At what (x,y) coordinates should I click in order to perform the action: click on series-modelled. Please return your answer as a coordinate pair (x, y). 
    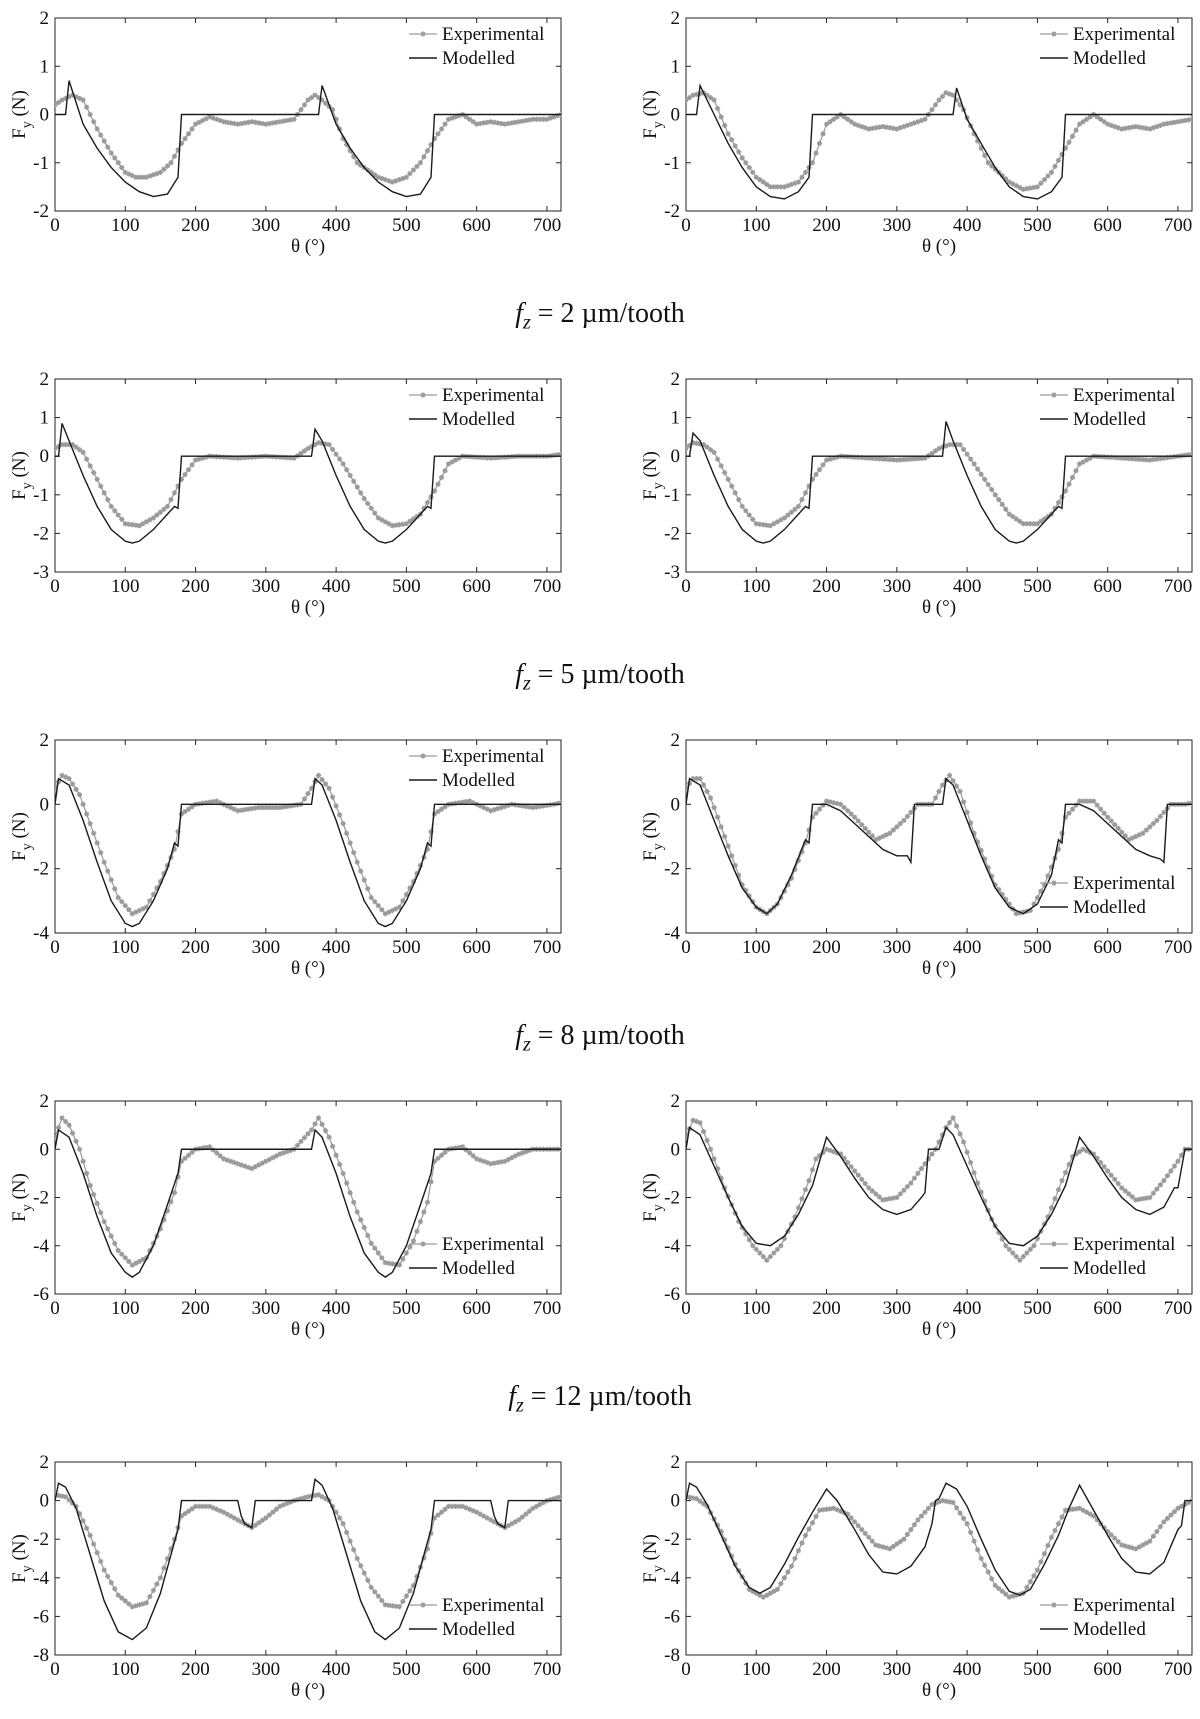
    Looking at the image, I should click on (939, 482).